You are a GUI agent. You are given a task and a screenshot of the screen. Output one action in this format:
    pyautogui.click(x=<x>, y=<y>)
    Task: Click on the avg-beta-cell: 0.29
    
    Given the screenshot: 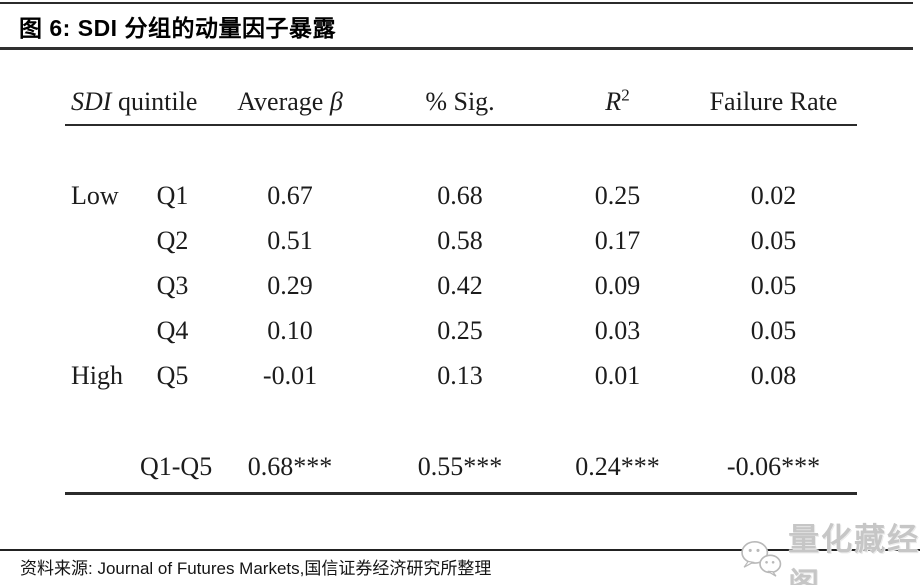 What is the action you would take?
    pyautogui.click(x=290, y=285)
    